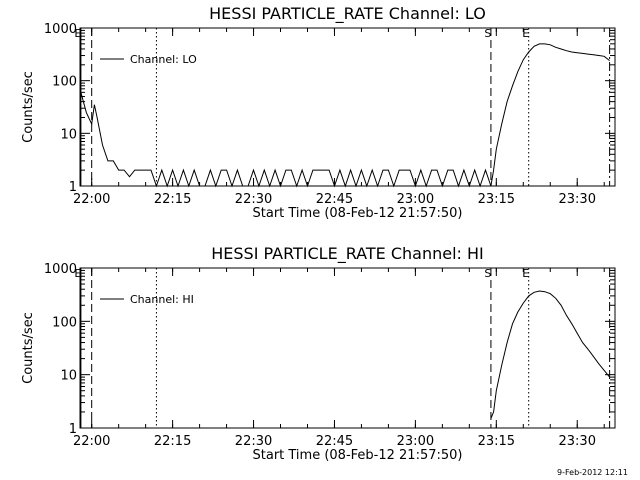  What do you see at coordinates (347, 14) in the screenshot?
I see `chart-title: HESSI PARTICLE_RATE Channel: LO` at bounding box center [347, 14].